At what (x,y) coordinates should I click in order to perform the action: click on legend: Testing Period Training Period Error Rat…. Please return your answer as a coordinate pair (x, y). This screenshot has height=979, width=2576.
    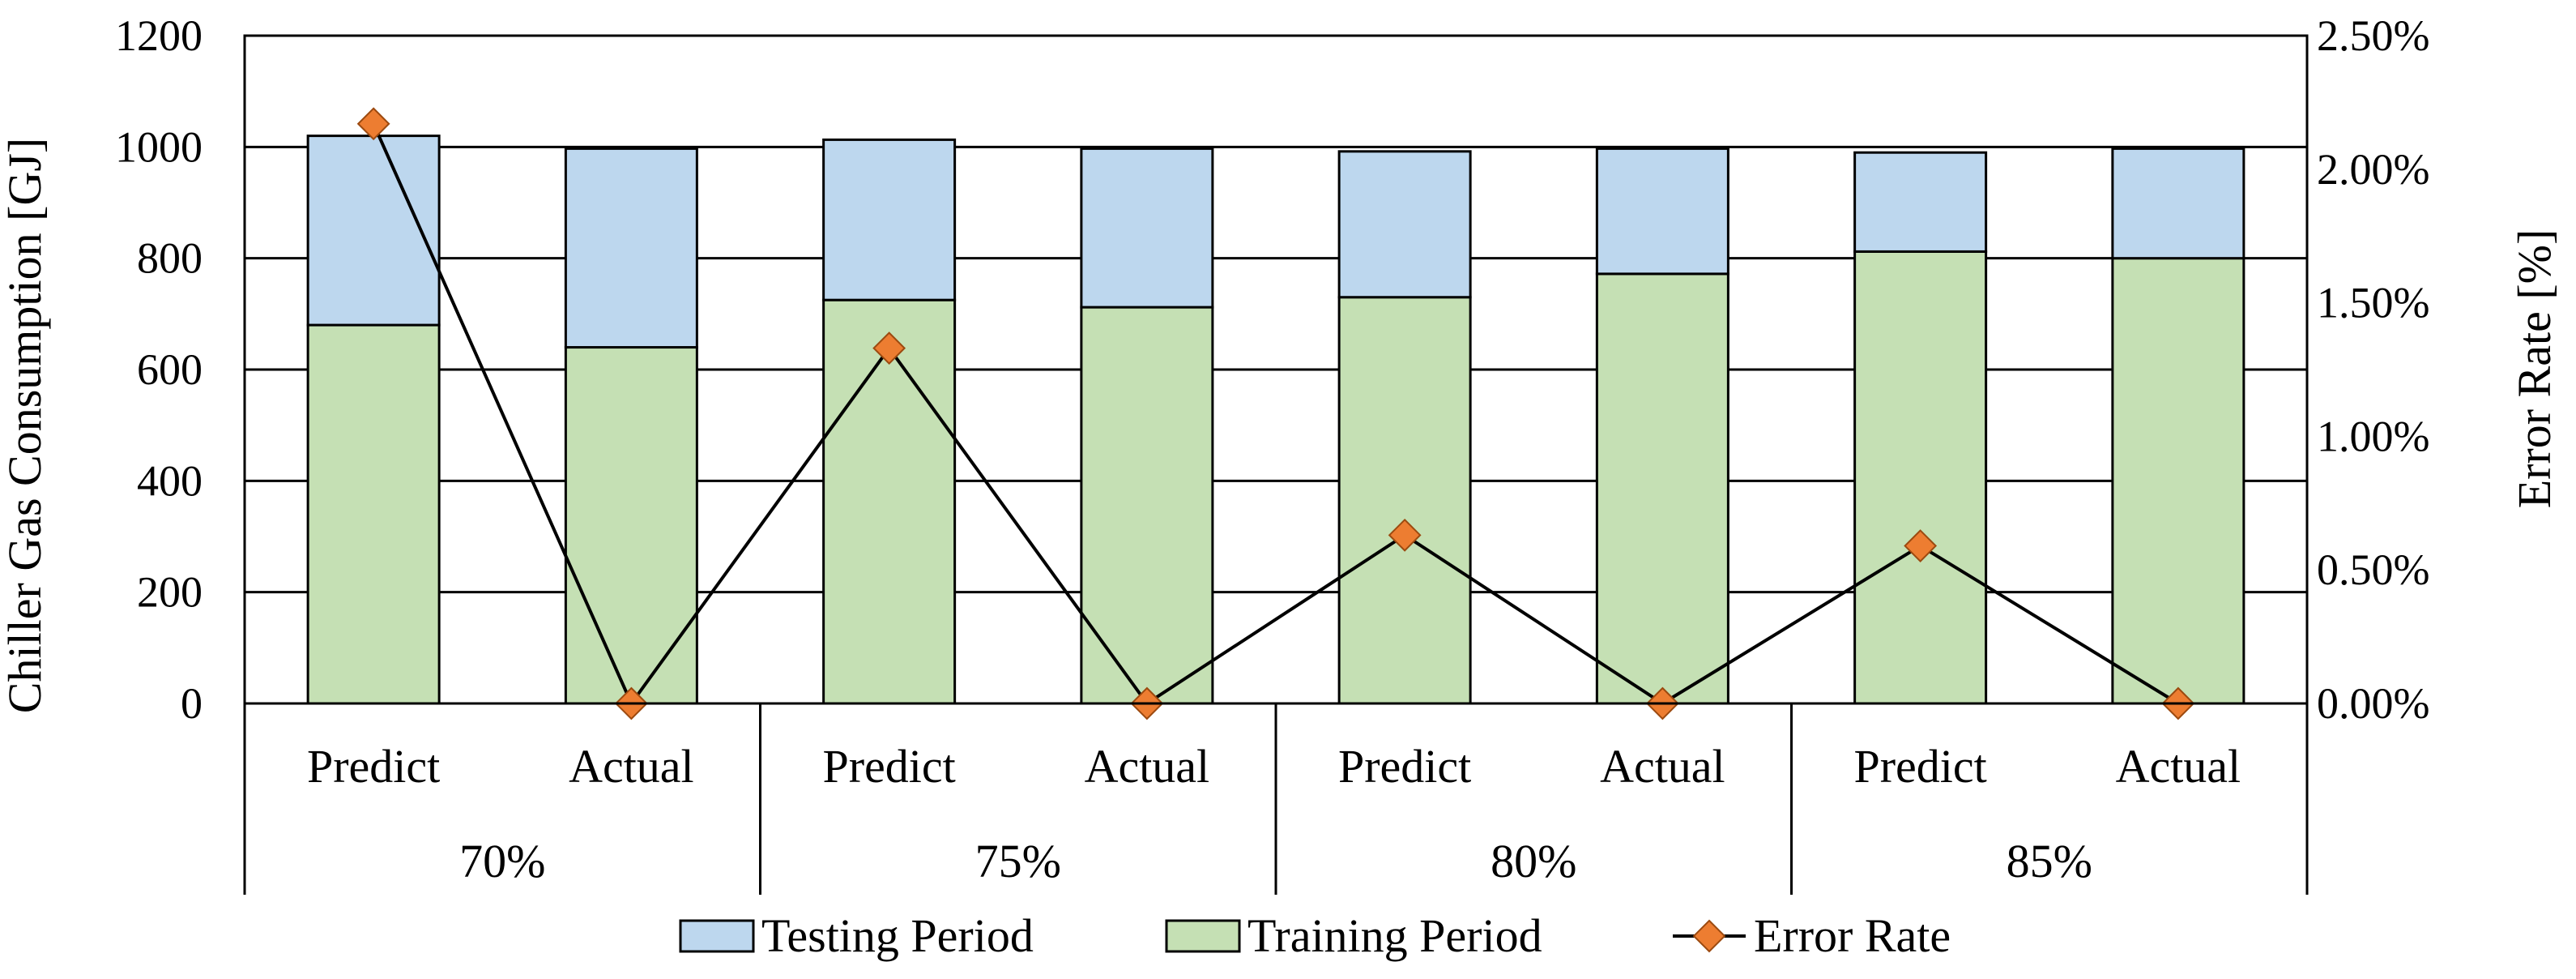
    Looking at the image, I should click on (1315, 935).